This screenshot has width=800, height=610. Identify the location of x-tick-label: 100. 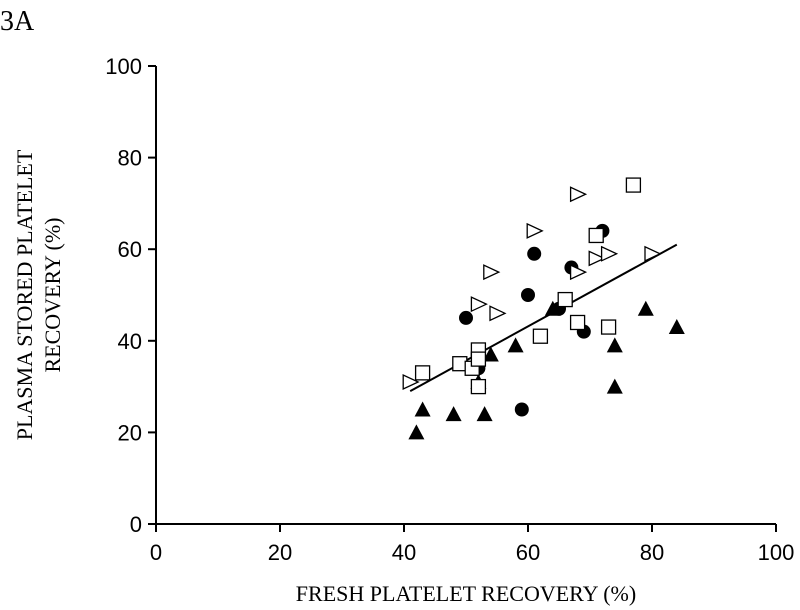
(776, 552).